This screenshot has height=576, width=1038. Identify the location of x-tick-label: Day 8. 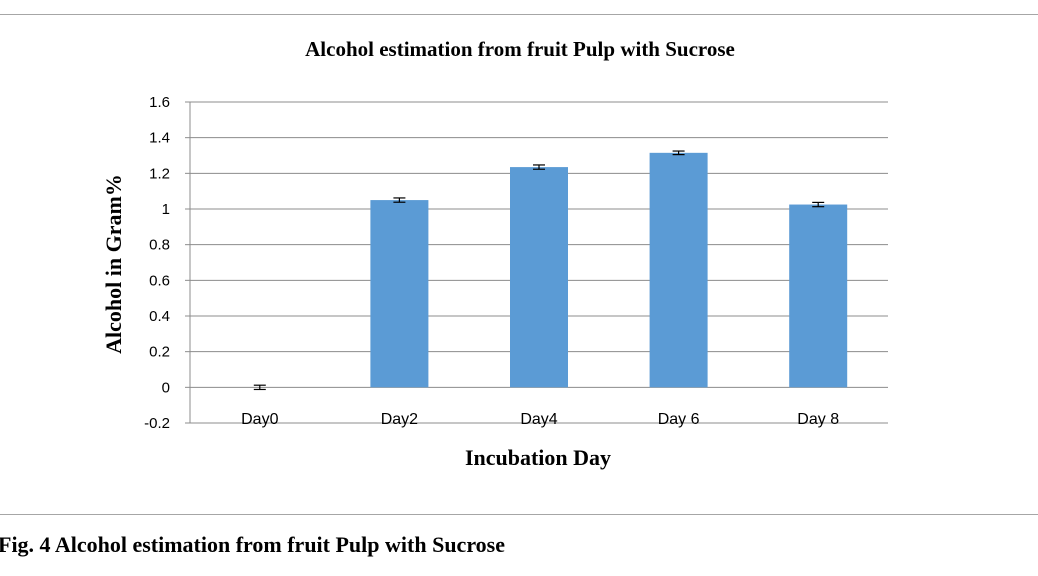
(818, 419).